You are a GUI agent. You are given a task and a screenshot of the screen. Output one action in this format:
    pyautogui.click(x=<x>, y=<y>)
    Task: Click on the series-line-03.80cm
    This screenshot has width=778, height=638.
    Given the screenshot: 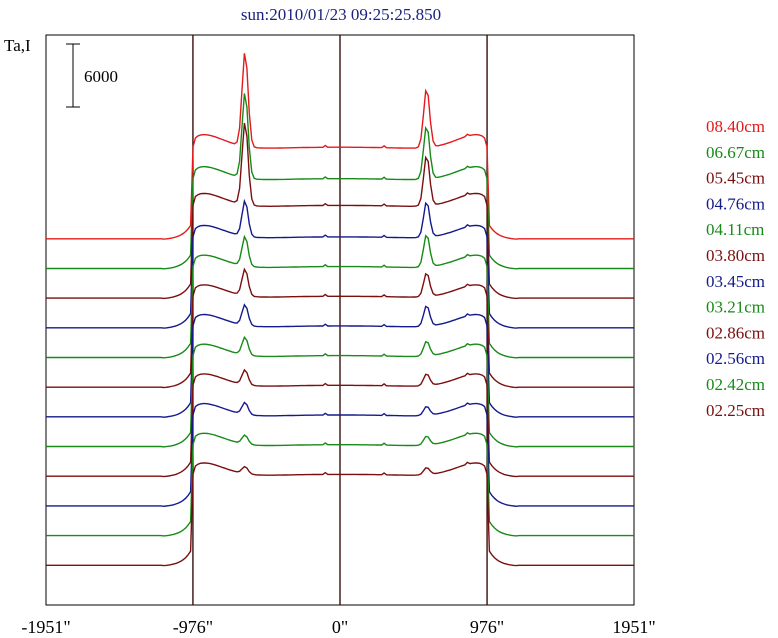 What is the action you would take?
    pyautogui.click(x=340, y=328)
    